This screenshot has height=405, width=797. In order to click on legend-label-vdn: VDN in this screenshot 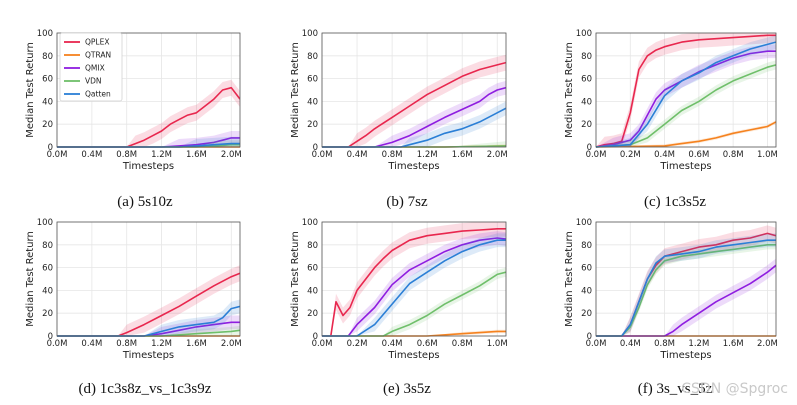, I will do `click(93, 81)`.